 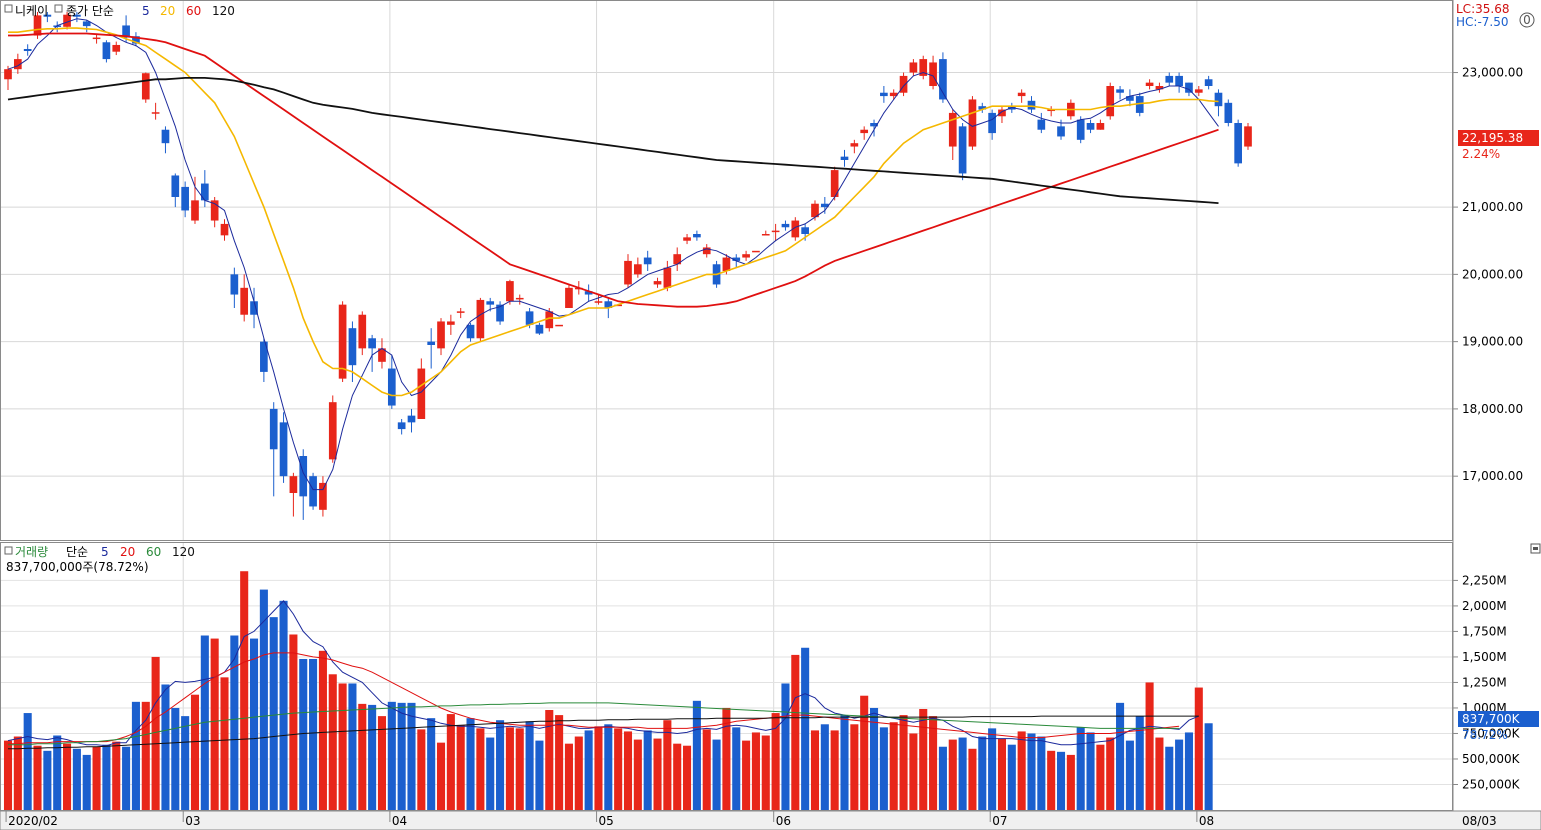 I want to click on price-change: 2.24%, so click(x=1481, y=154).